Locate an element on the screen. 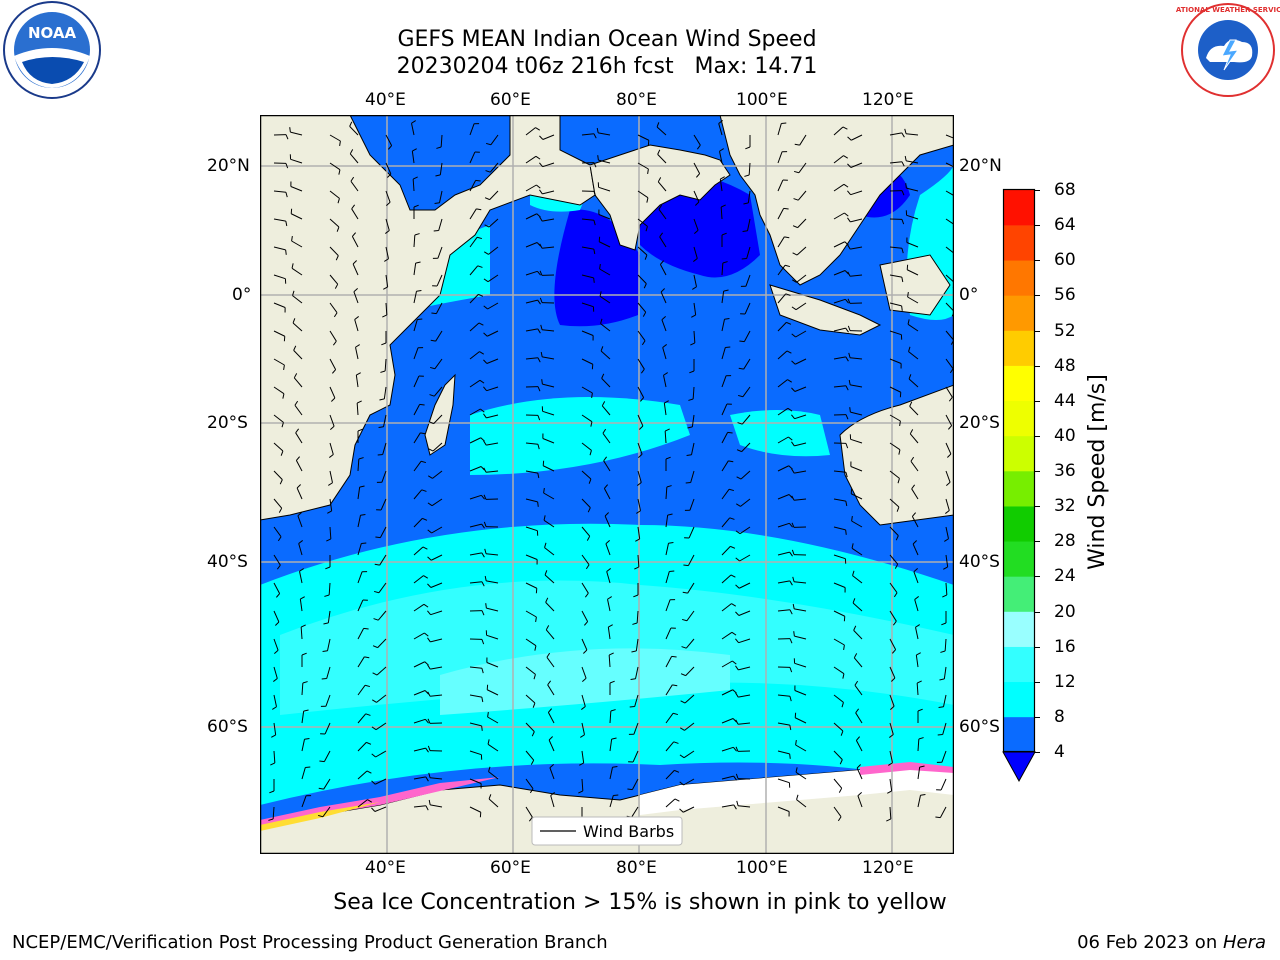 The height and width of the screenshot is (960, 1280). right-lat-label: 60°S is located at coordinates (979, 727).